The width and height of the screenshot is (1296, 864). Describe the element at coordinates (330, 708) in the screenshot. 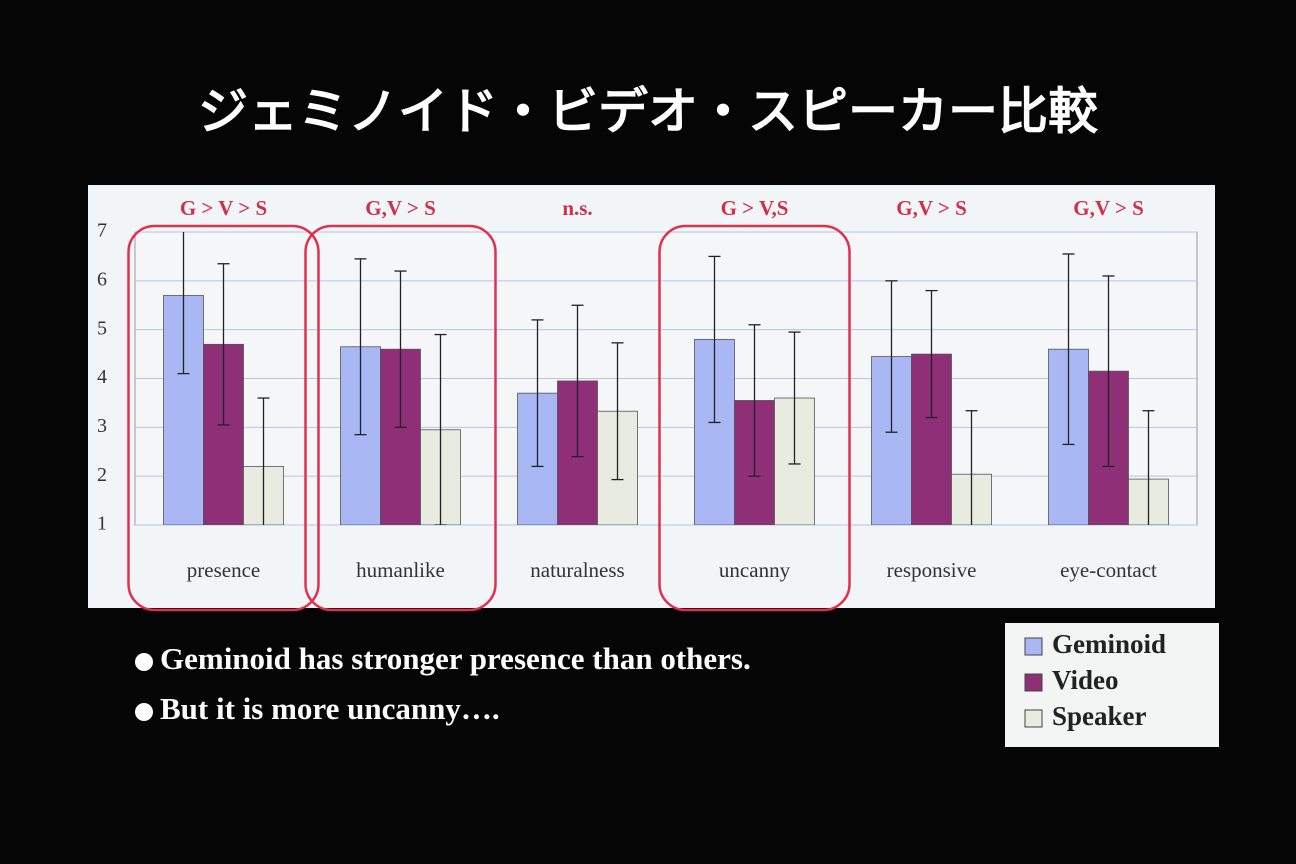

I see `bullet-text: But it is more uncanny….` at that location.